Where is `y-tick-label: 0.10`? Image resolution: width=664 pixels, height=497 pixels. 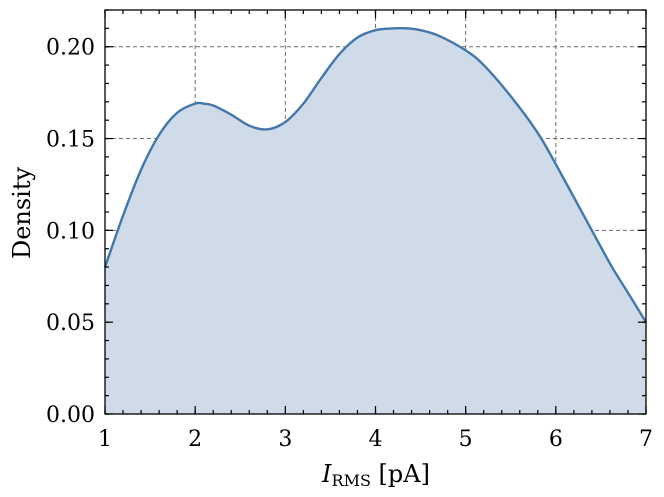 y-tick-label: 0.10 is located at coordinates (70, 231).